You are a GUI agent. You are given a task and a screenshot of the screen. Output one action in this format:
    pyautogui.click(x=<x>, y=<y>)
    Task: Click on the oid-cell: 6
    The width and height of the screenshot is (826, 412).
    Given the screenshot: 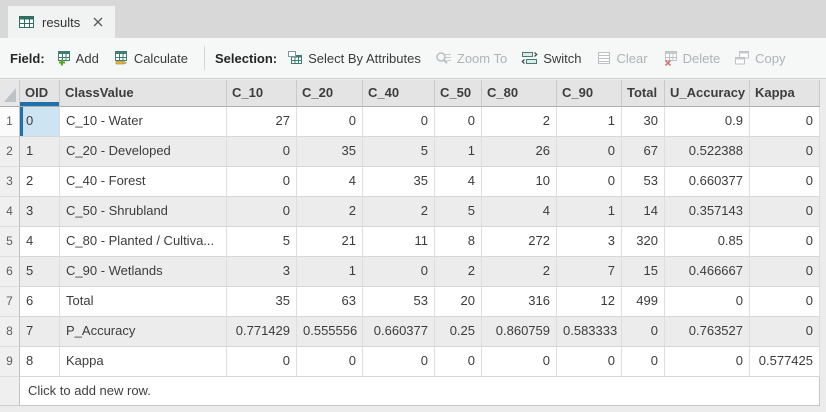 What is the action you would take?
    pyautogui.click(x=40, y=302)
    